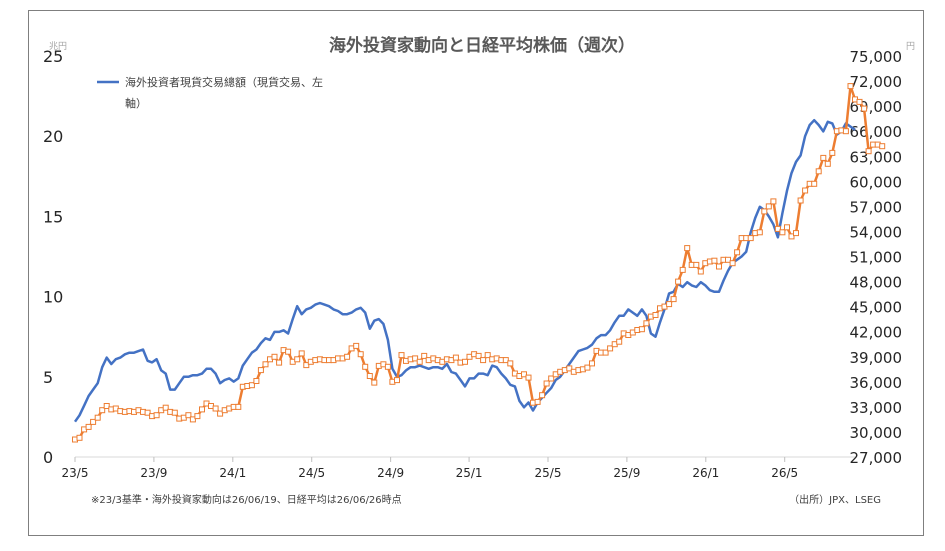  Describe the element at coordinates (876, 458) in the screenshot. I see `right-tick-label: 27,000` at that location.